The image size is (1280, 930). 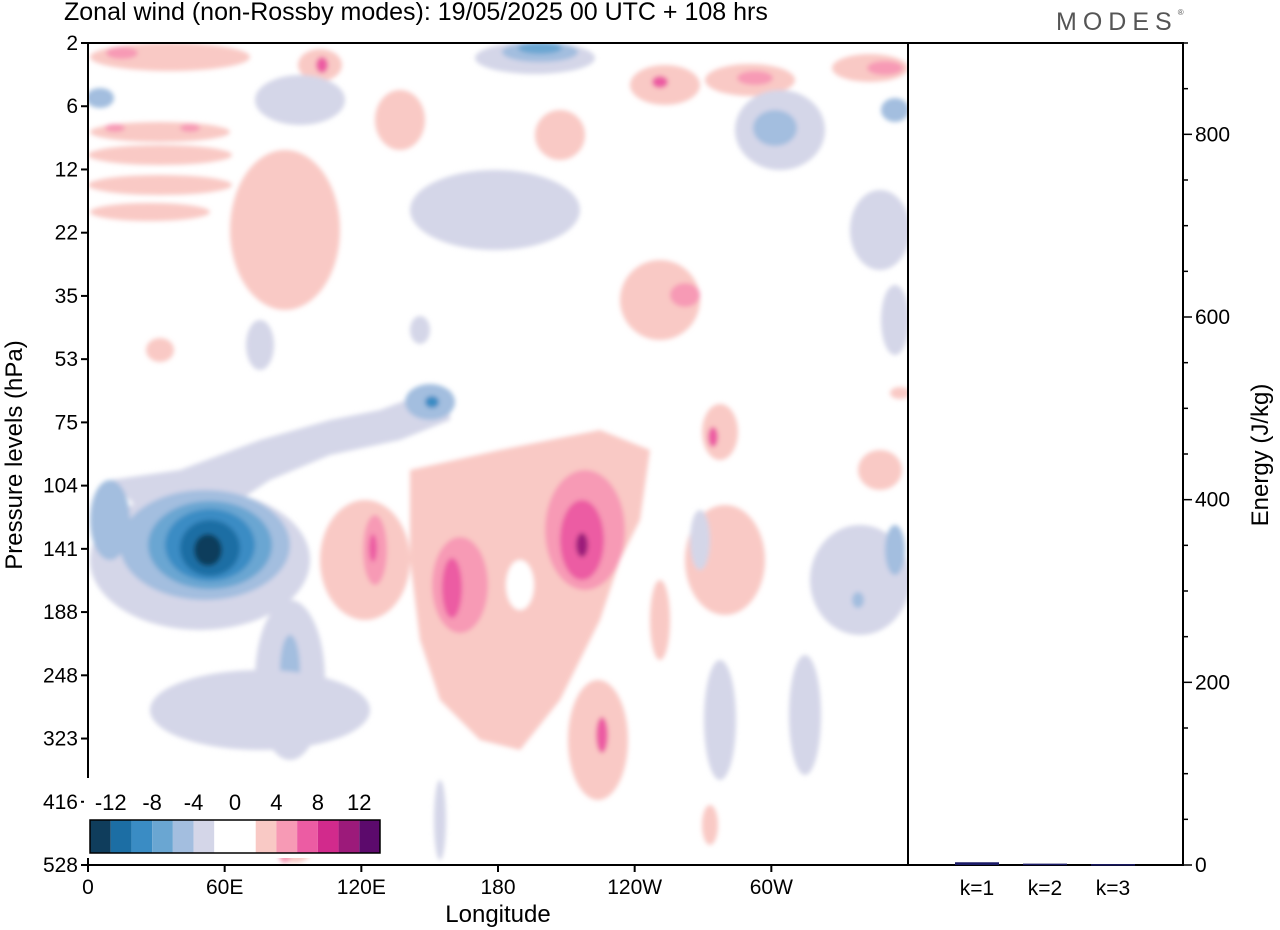 What do you see at coordinates (72, 43) in the screenshot?
I see `y-tick-label: 2` at bounding box center [72, 43].